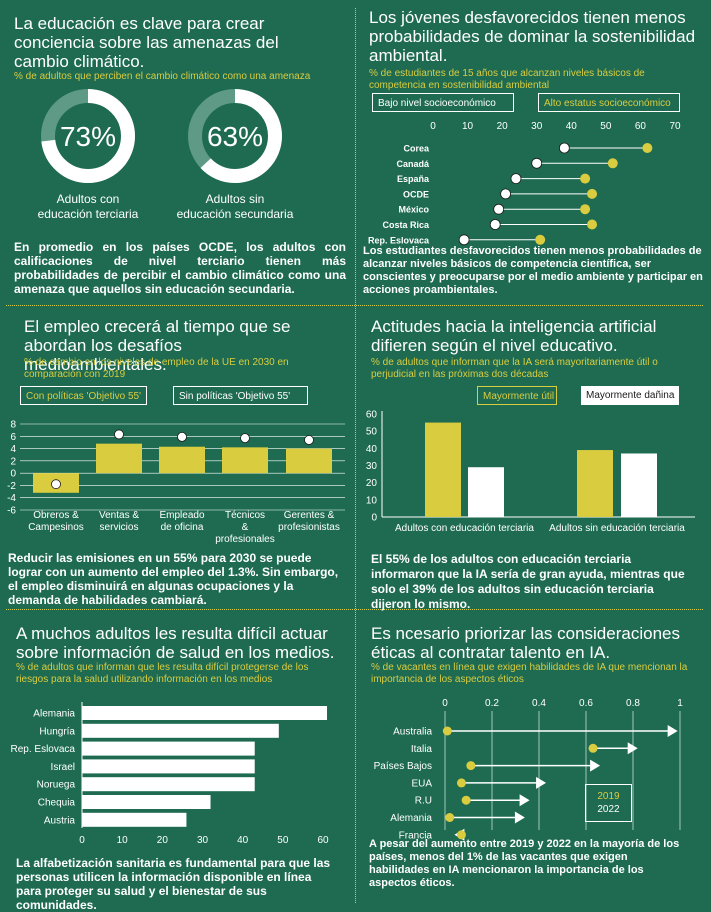 The image size is (711, 912). I want to click on y-tick-label: 60, so click(372, 415).